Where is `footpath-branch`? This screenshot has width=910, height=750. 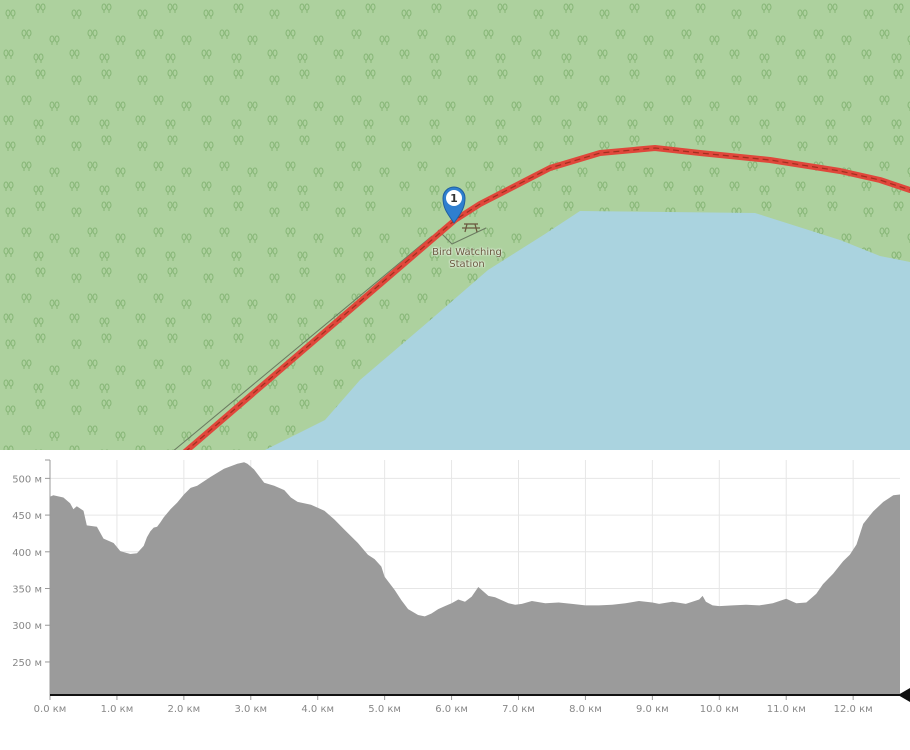 footpath-branch is located at coordinates (462, 236).